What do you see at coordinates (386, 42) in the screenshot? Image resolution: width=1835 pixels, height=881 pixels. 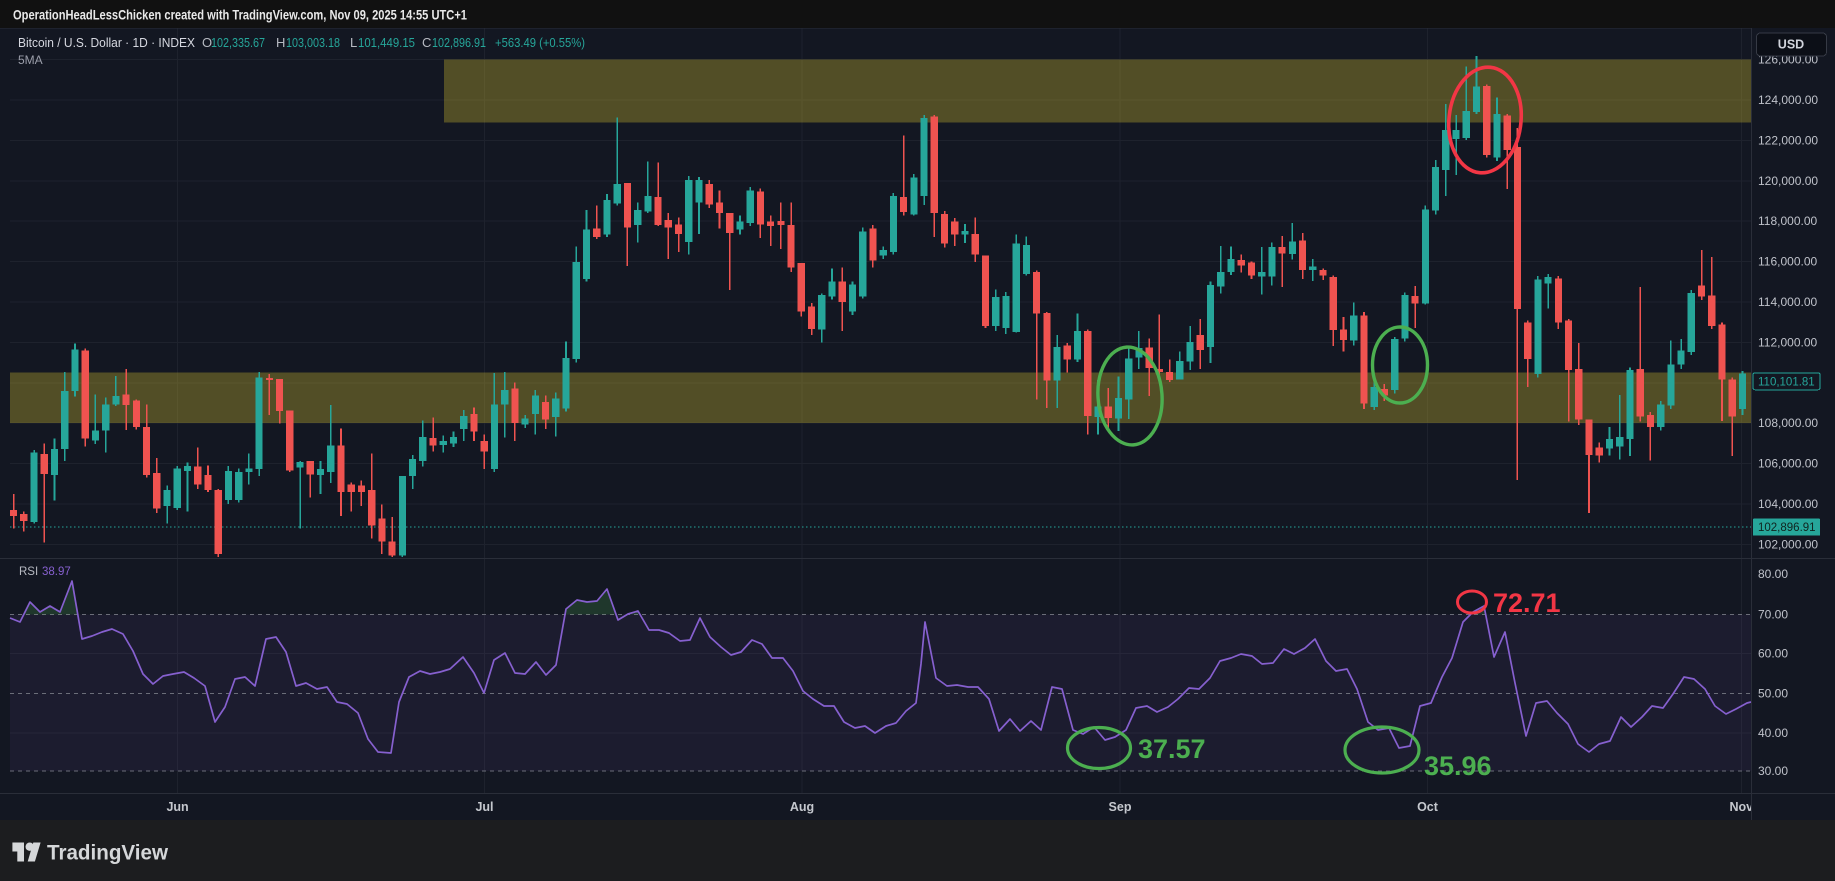 I see `svg-text: 101,449.15` at bounding box center [386, 42].